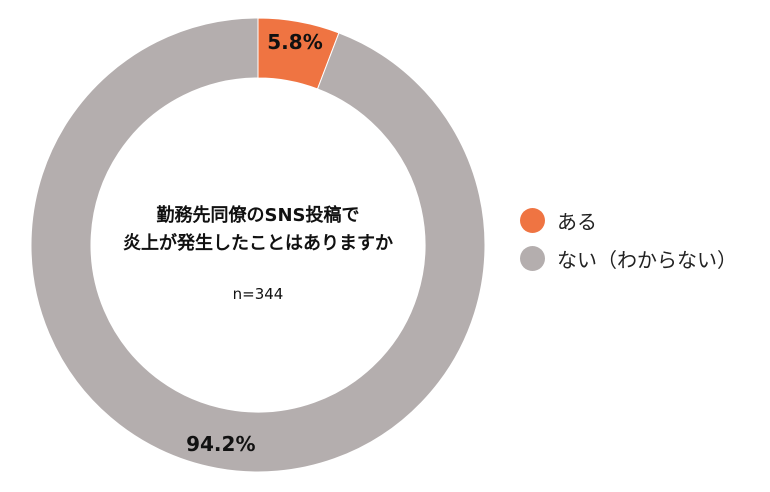 This screenshot has width=770, height=492. I want to click on chart-title-line-1: 勤務先同僚のSNS投稿で, so click(258, 215).